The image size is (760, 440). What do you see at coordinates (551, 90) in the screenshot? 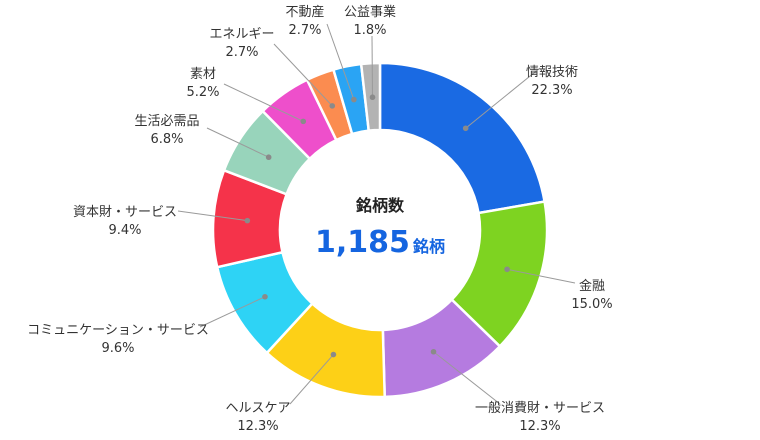
I see `slice-percent-1: 22.3%` at bounding box center [551, 90].